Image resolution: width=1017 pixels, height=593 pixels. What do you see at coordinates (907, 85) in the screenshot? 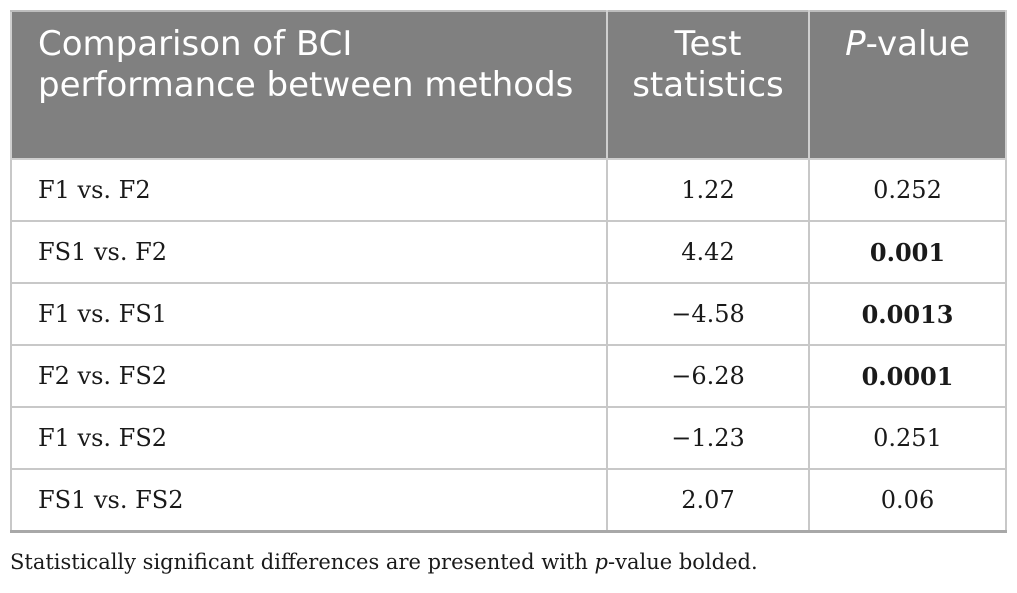
I see `header-p-value: P-value` at bounding box center [907, 85].